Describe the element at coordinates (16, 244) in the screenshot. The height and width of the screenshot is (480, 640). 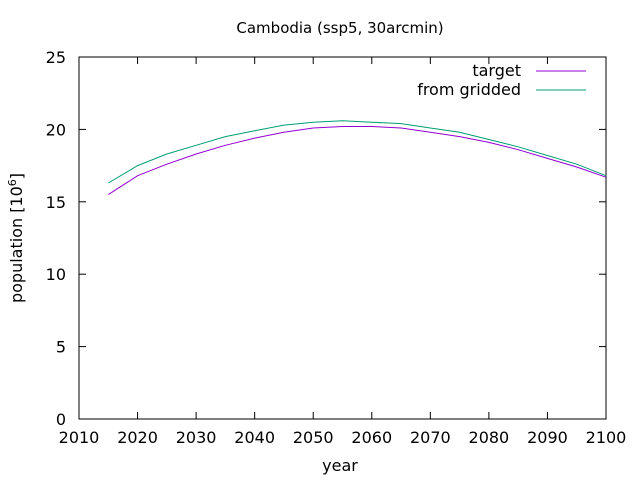
I see `y-axis-label-base: population [10` at that location.